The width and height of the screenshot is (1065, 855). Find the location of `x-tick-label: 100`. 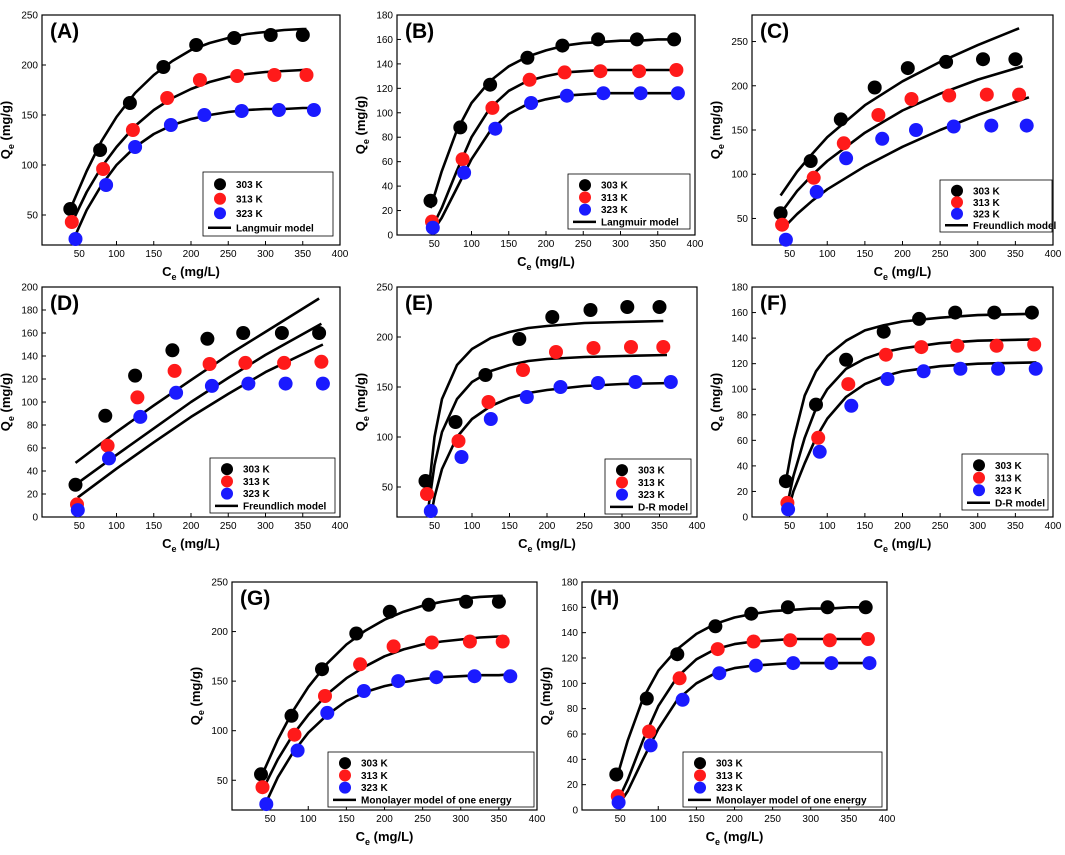

x-tick-label: 100 is located at coordinates (308, 819).